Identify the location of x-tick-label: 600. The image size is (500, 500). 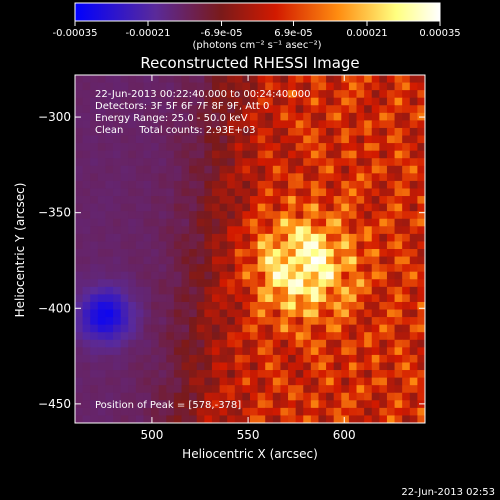
(344, 435).